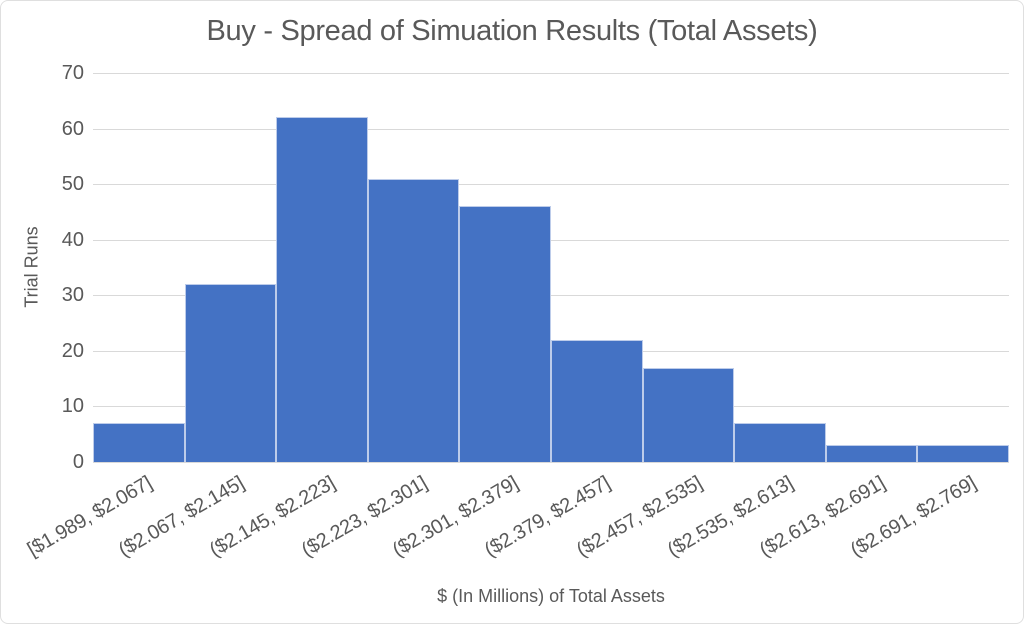 Image resolution: width=1024 pixels, height=624 pixels. What do you see at coordinates (72, 128) in the screenshot?
I see `y-tick-label-60: 60` at bounding box center [72, 128].